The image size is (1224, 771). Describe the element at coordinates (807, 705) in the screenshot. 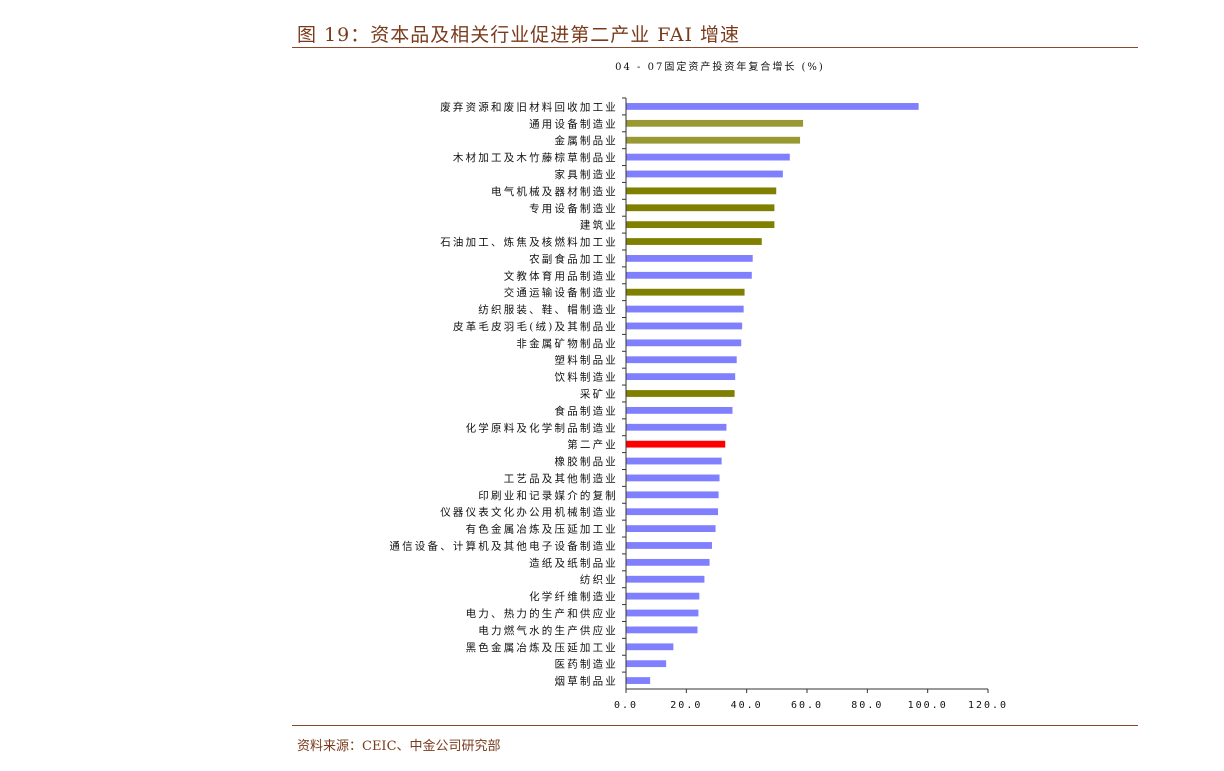

I see `x-tick-label: 60.0` at that location.